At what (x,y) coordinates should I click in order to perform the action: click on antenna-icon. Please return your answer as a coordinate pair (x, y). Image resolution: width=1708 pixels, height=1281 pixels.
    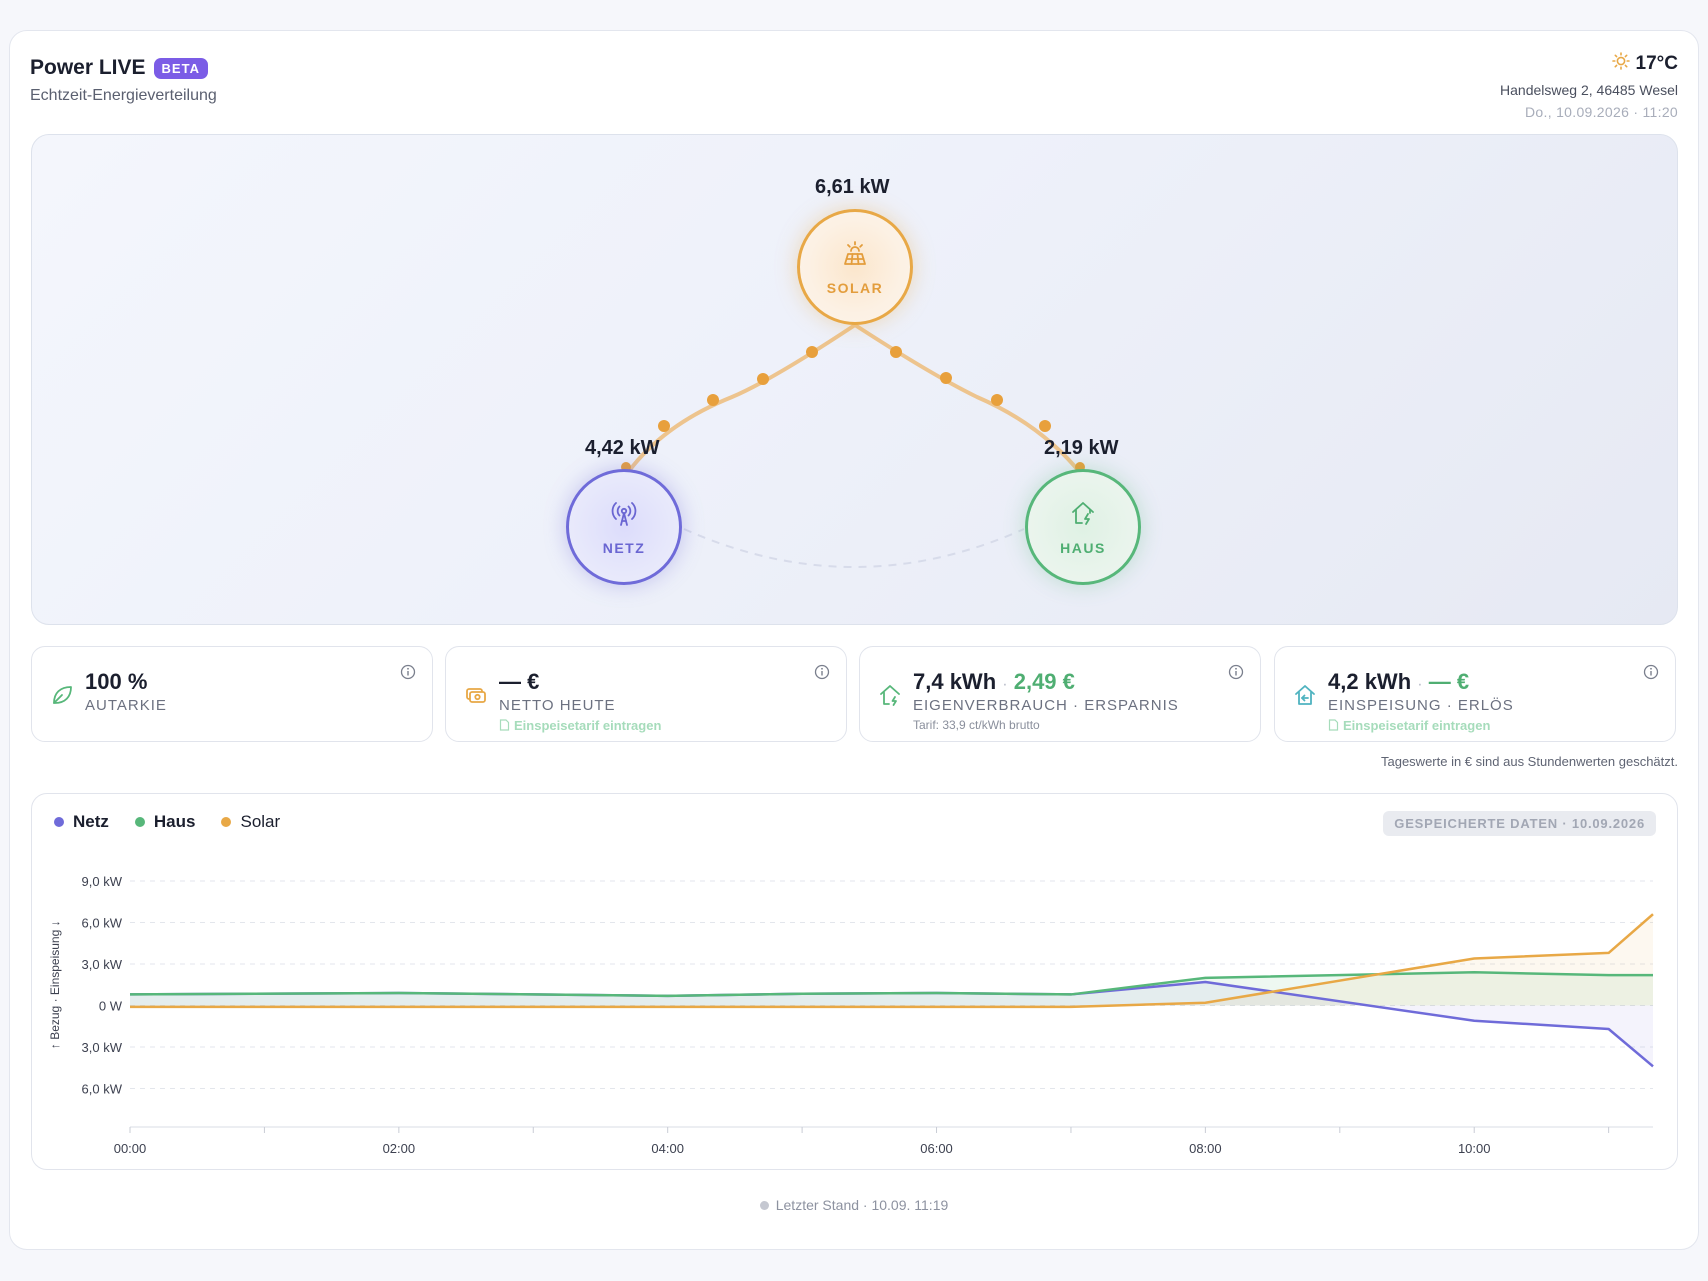
    Looking at the image, I should click on (624, 515).